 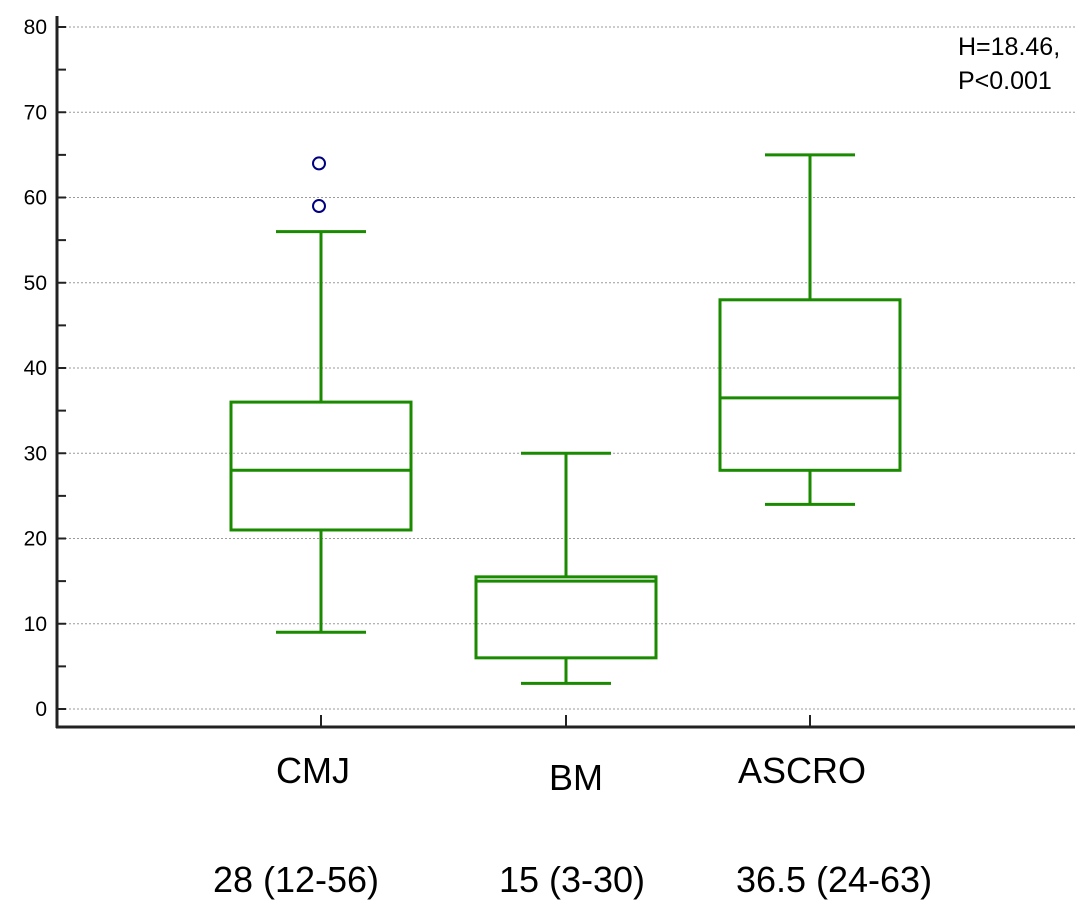 What do you see at coordinates (566, 568) in the screenshot?
I see `box-bm` at bounding box center [566, 568].